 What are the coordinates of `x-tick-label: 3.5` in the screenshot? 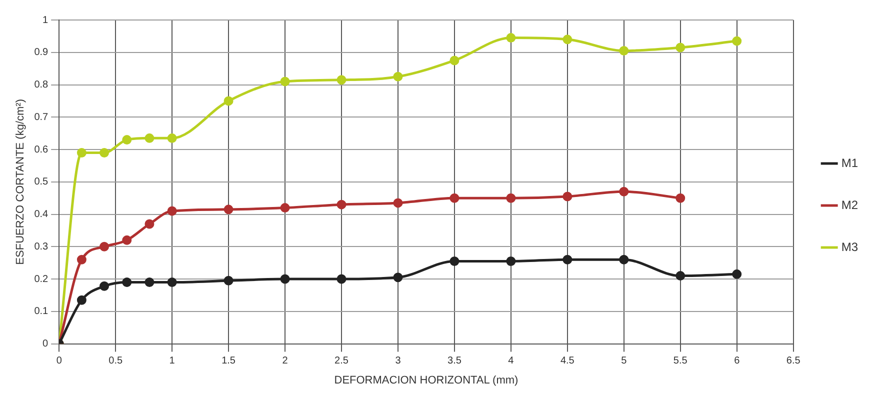 It's located at (455, 361).